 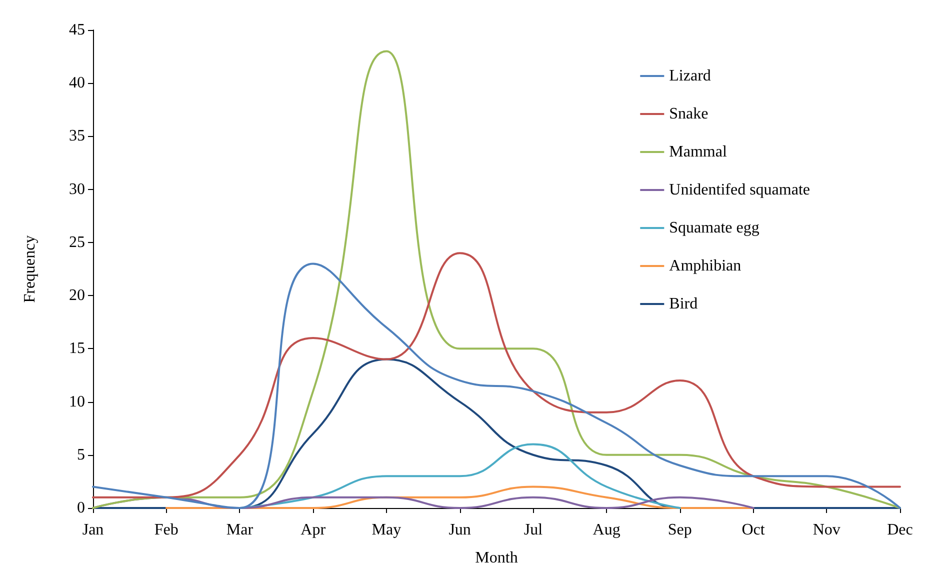 What do you see at coordinates (30, 269) in the screenshot?
I see `y-axis-title: Frequency` at bounding box center [30, 269].